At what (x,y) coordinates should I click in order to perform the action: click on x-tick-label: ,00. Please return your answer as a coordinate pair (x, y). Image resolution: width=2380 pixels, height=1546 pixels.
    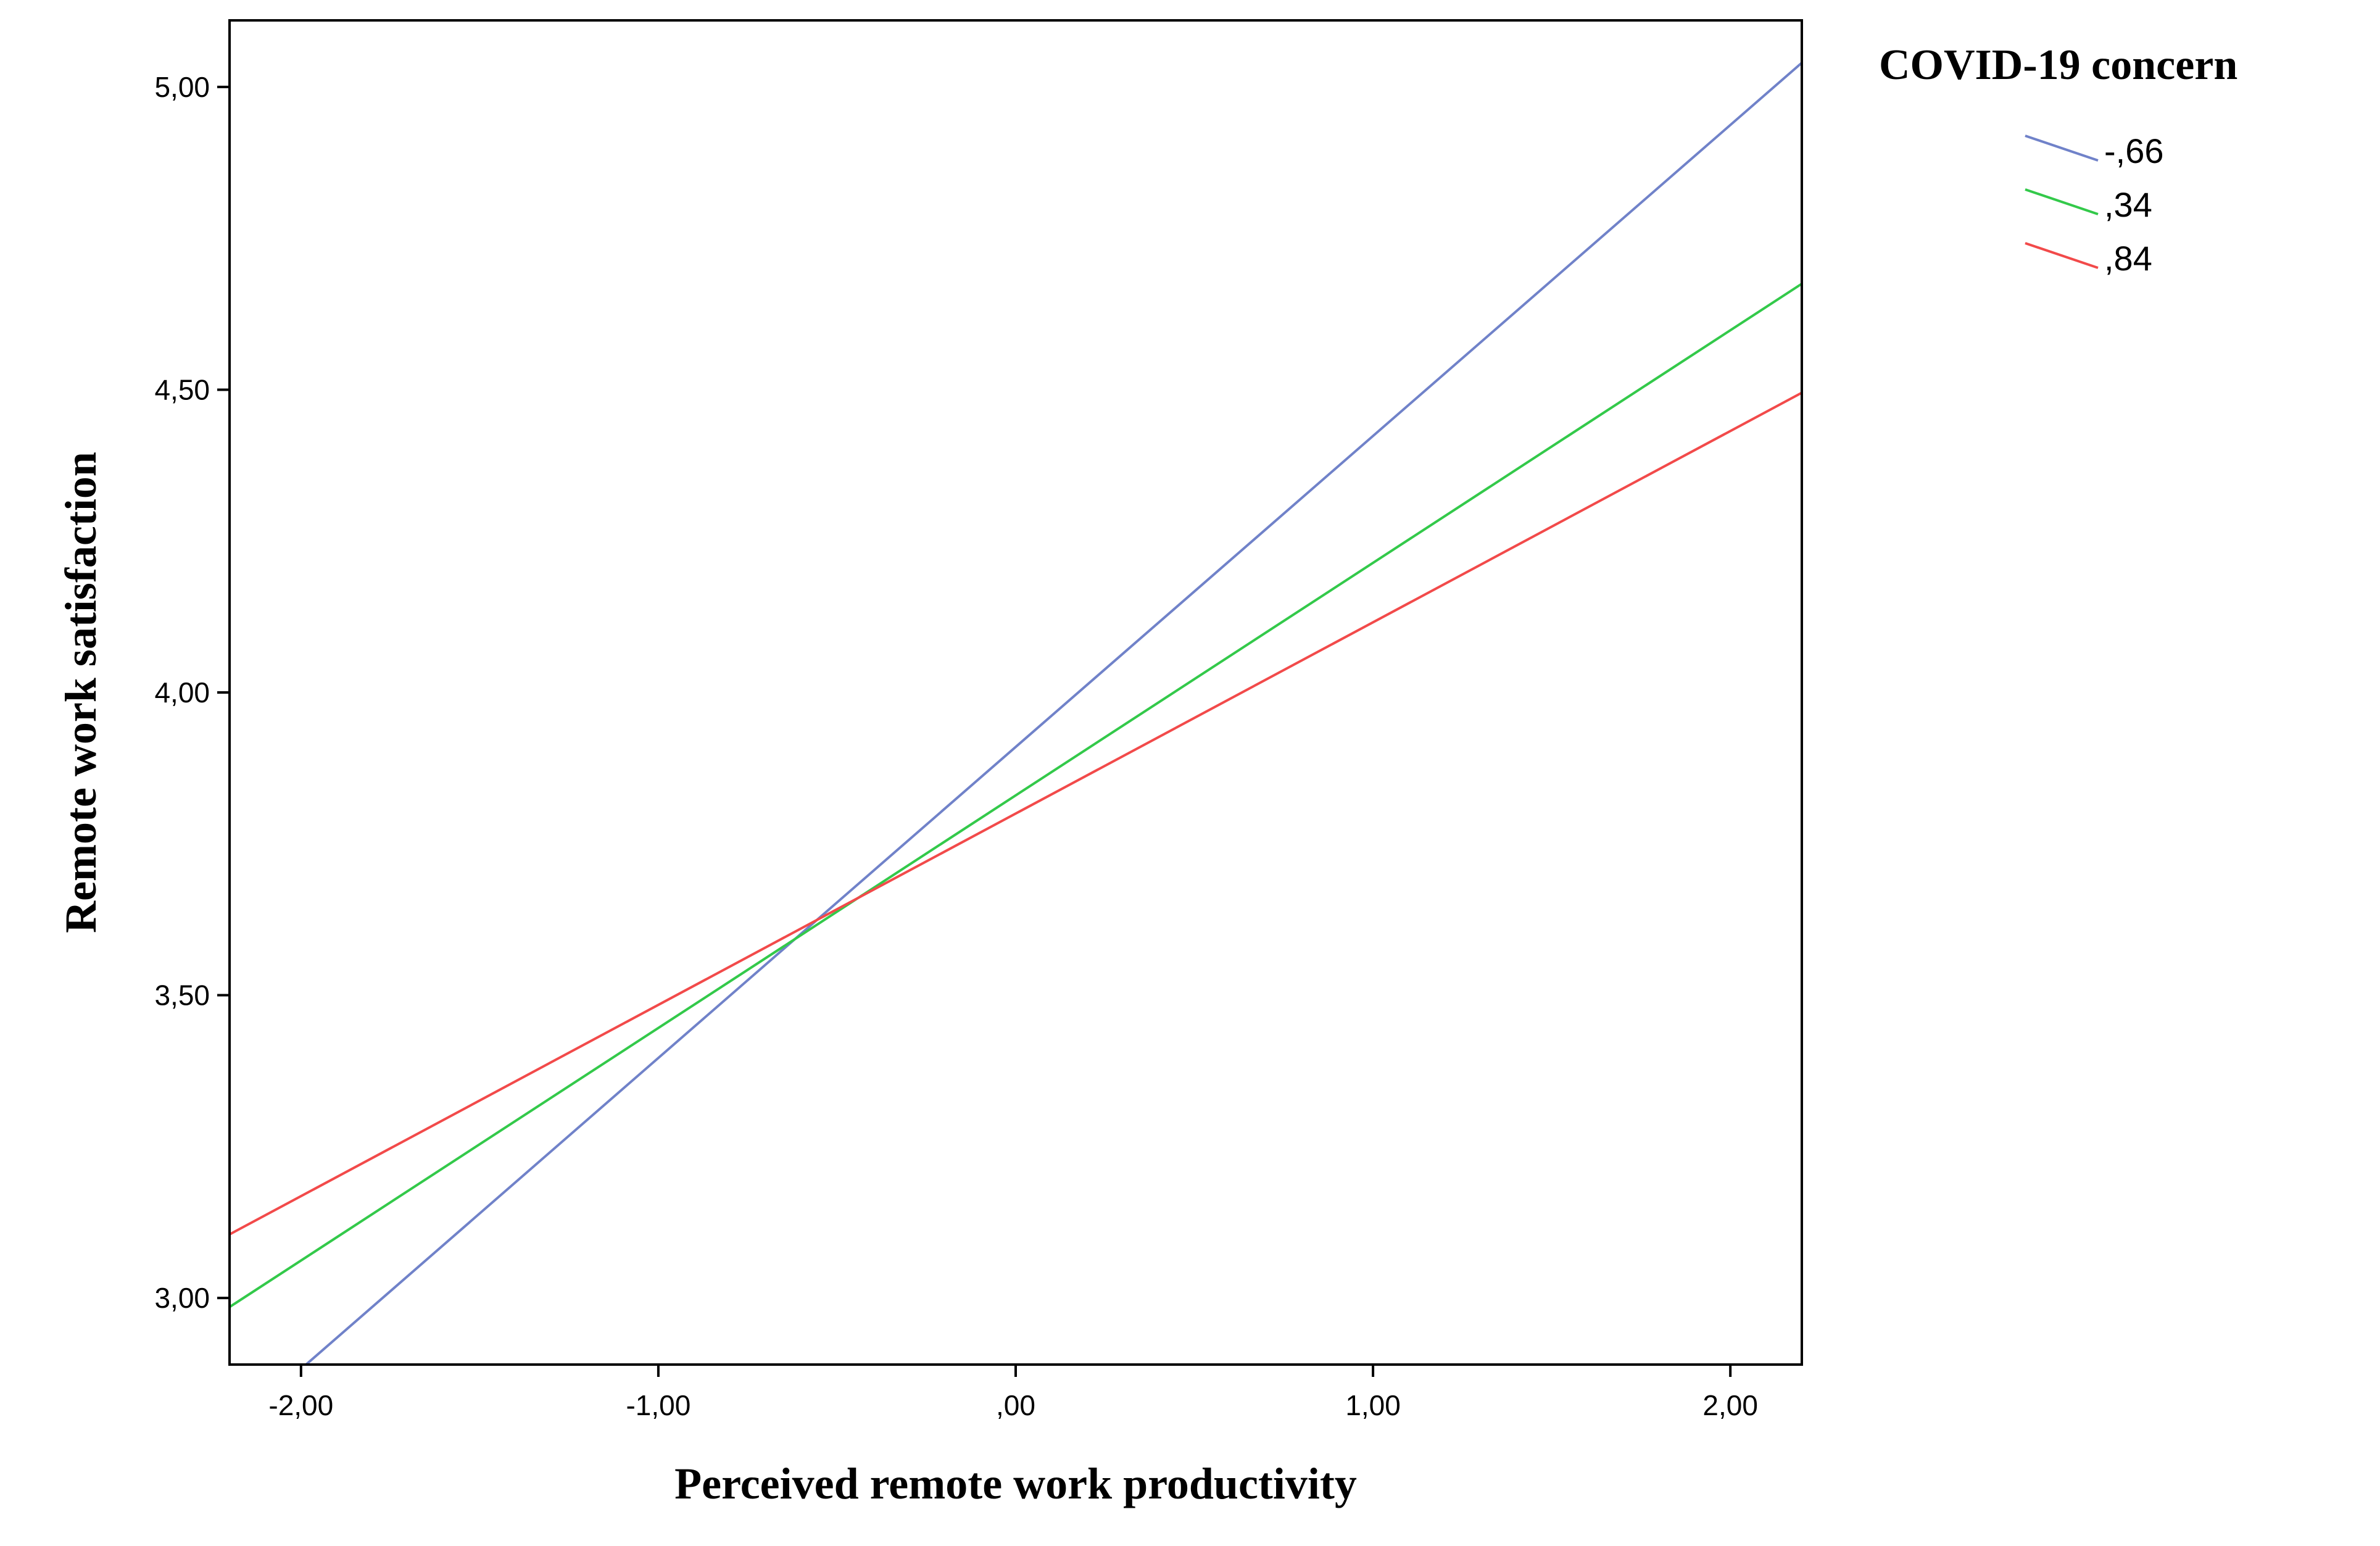
    Looking at the image, I should click on (1015, 1405).